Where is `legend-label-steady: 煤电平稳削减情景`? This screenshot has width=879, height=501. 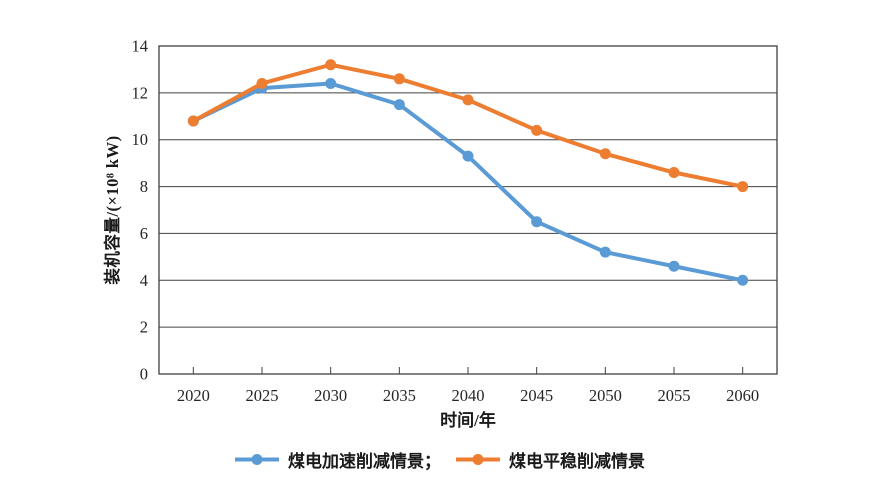 legend-label-steady: 煤电平稳削减情景 is located at coordinates (577, 461).